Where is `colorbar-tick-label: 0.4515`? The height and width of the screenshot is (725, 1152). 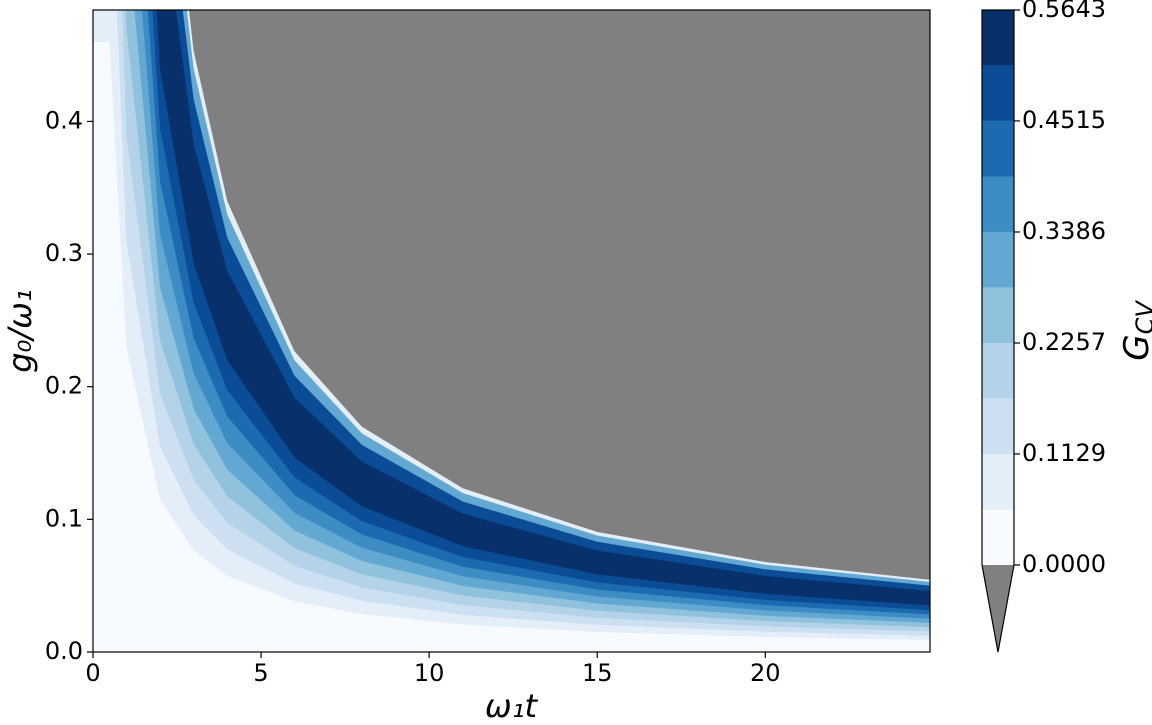
colorbar-tick-label: 0.4515 is located at coordinates (1064, 120).